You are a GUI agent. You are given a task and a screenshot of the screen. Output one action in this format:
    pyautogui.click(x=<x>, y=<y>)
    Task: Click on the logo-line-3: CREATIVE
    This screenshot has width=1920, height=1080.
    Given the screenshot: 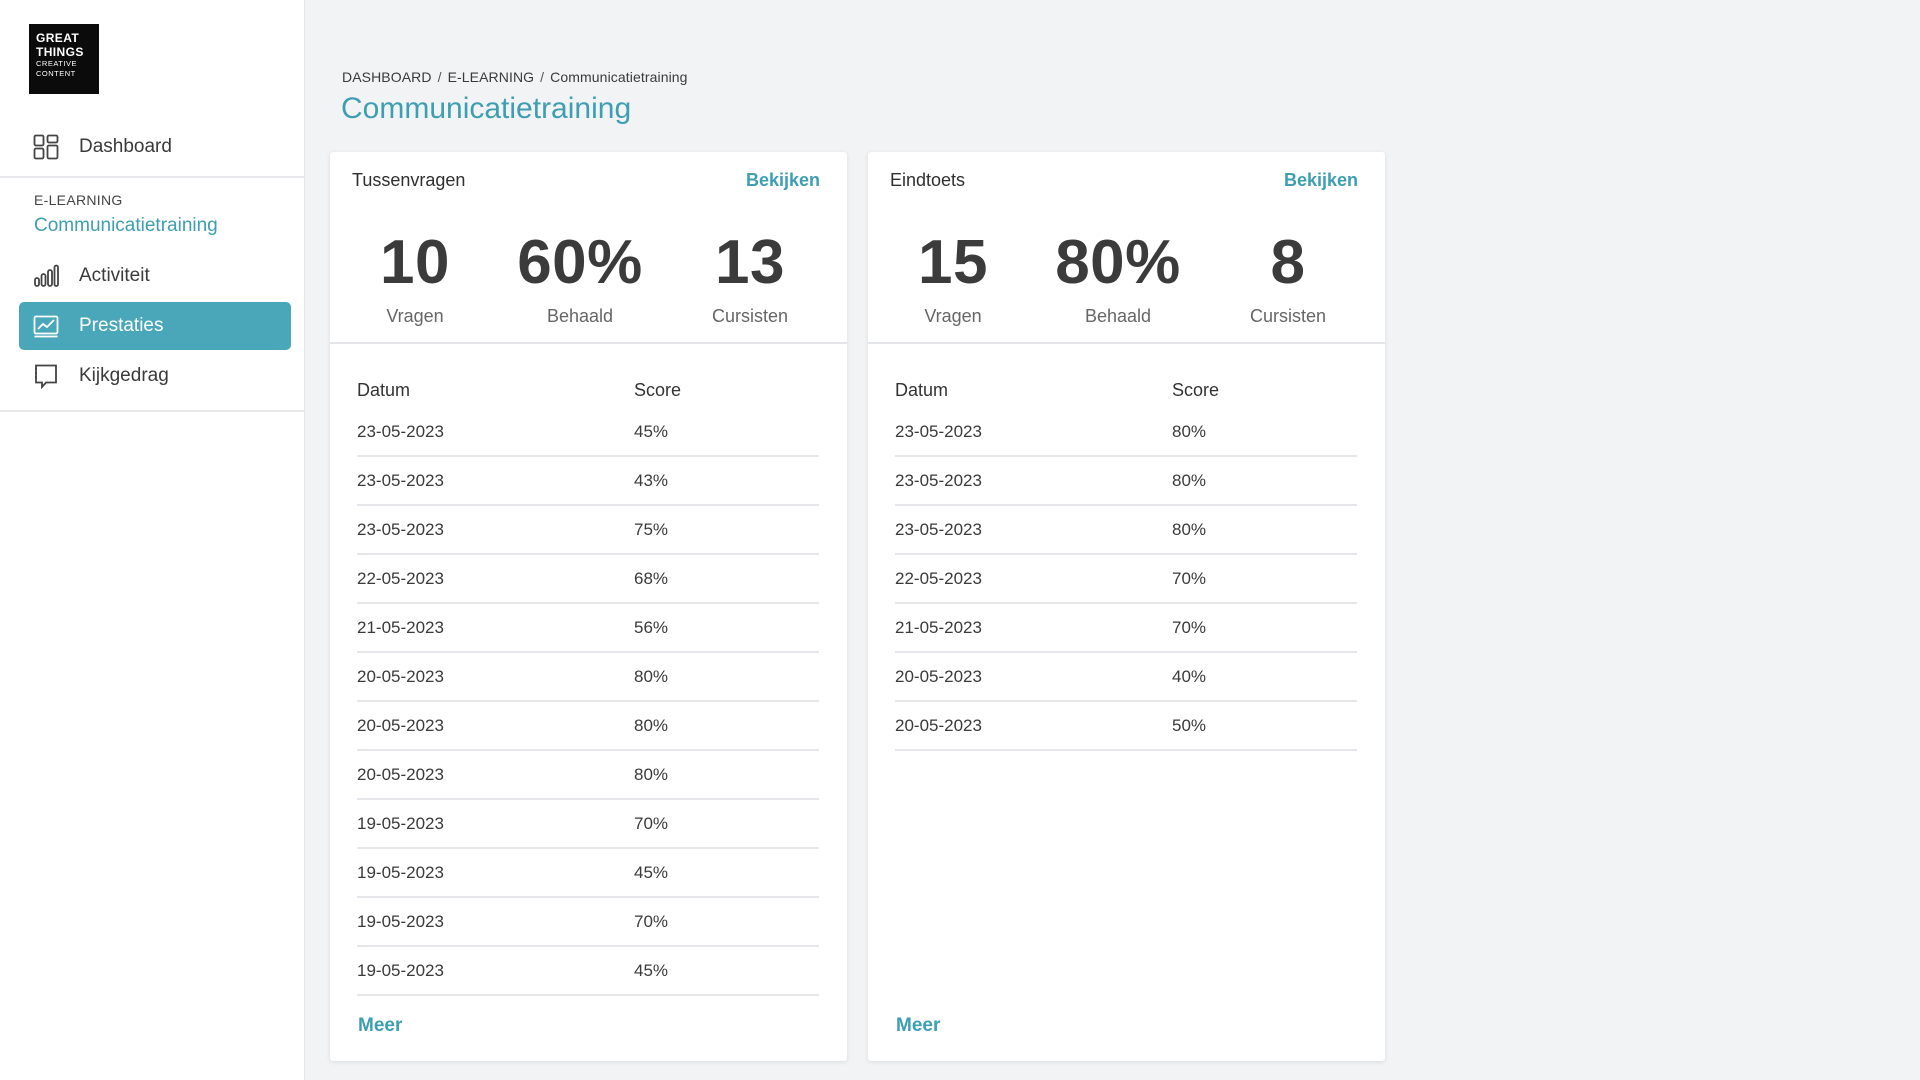 What is the action you would take?
    pyautogui.click(x=56, y=63)
    